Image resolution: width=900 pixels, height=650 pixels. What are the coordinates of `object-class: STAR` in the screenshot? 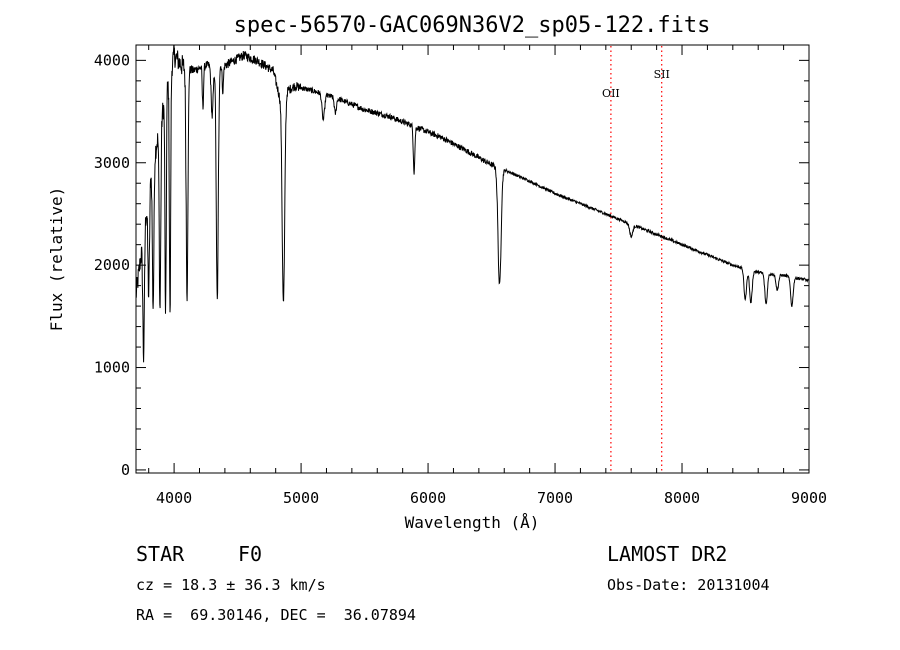 It's located at (160, 554).